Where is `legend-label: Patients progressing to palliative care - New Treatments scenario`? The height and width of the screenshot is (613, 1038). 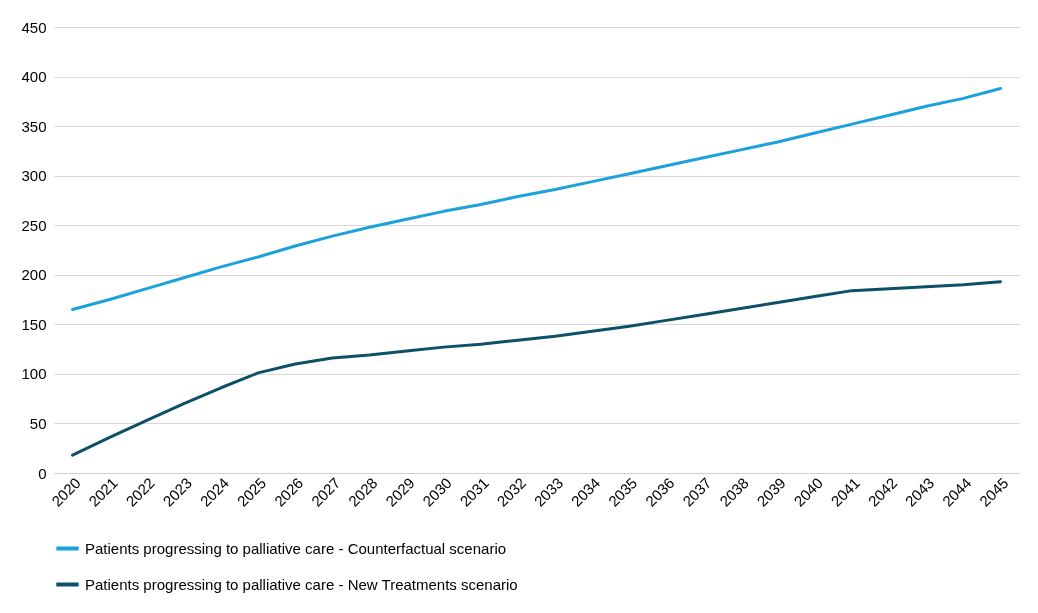
legend-label: Patients progressing to palliative care - New Treatments scenario is located at coordinates (301, 584).